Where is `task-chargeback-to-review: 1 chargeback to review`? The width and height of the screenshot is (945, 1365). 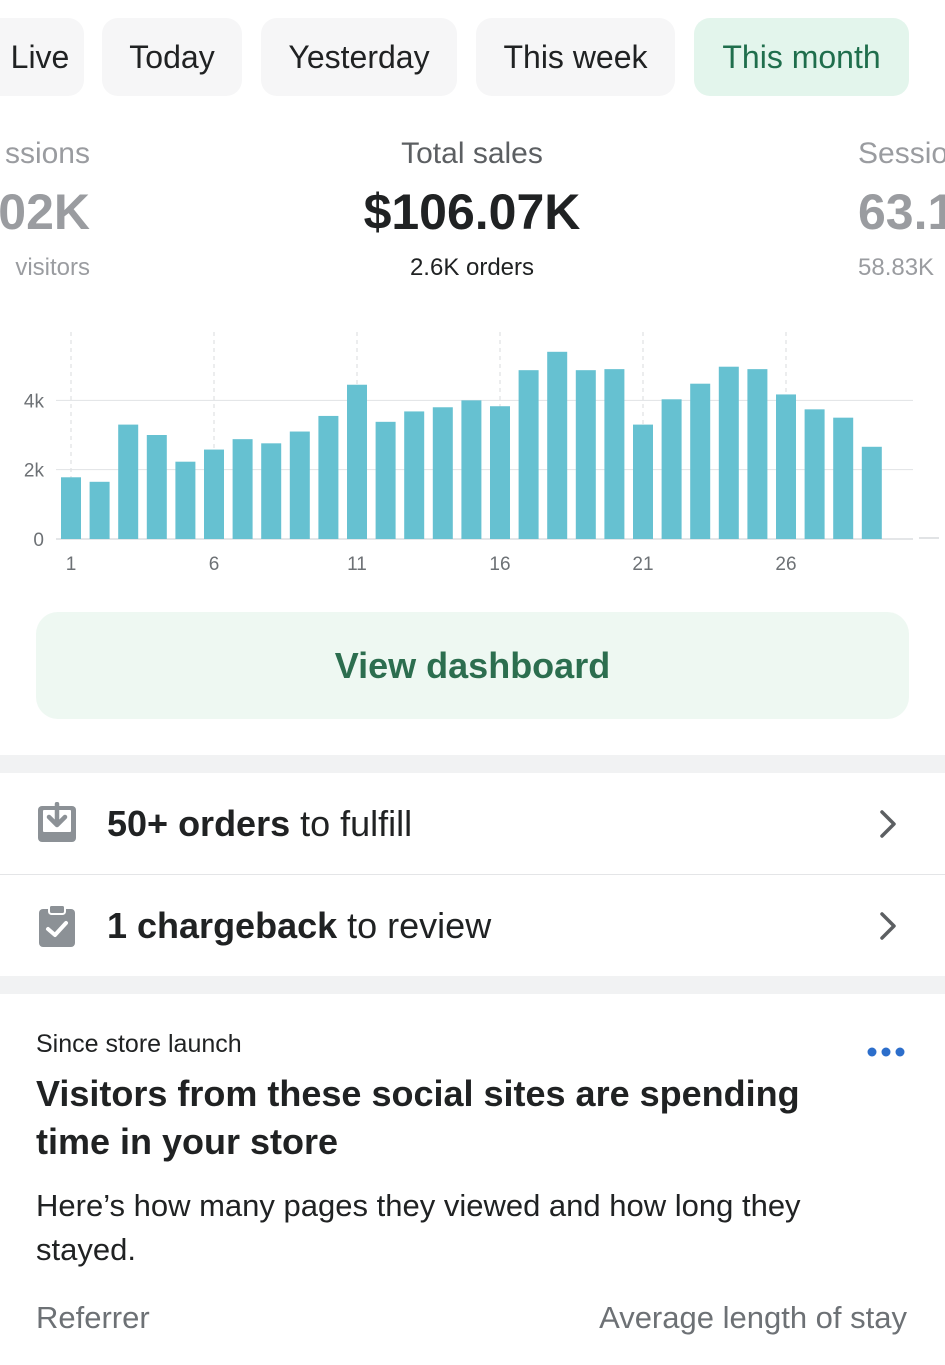
task-chargeback-to-review: 1 chargeback to review is located at coordinates (472, 926).